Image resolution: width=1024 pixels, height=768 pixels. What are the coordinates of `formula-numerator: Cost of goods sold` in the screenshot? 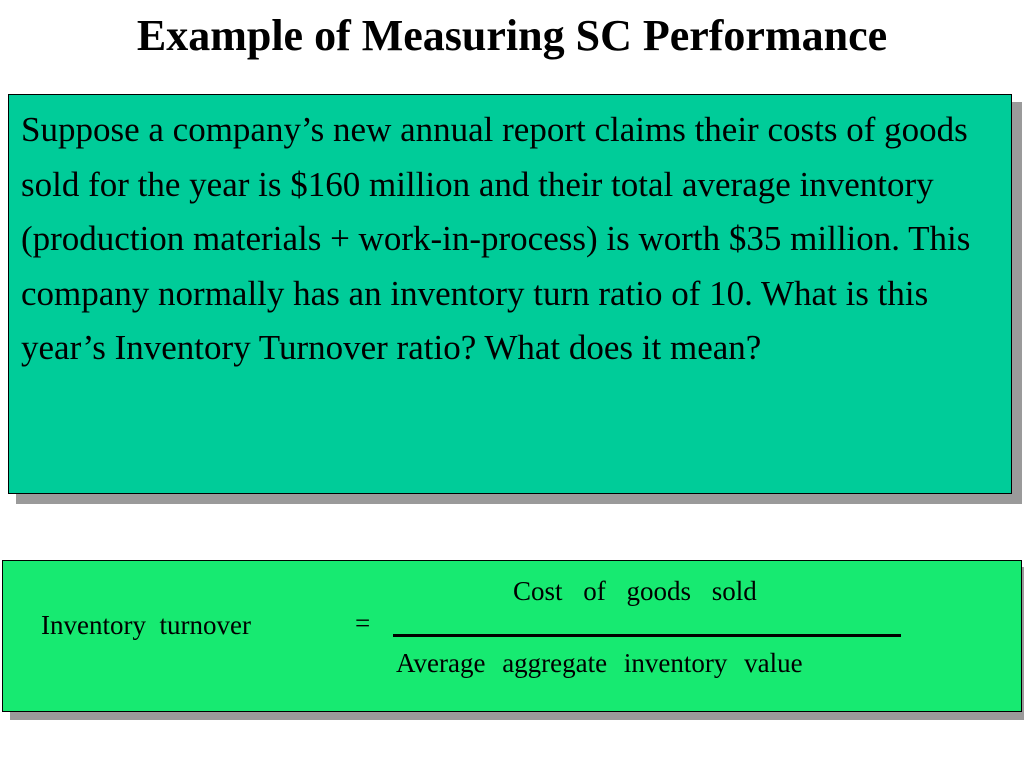 It's located at (635, 591).